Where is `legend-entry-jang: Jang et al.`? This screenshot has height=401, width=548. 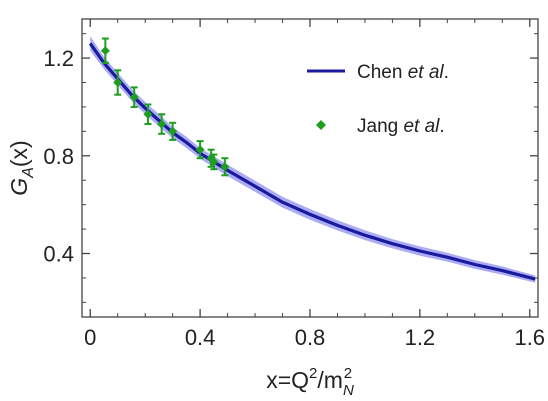
legend-entry-jang: Jang et al. is located at coordinates (401, 126).